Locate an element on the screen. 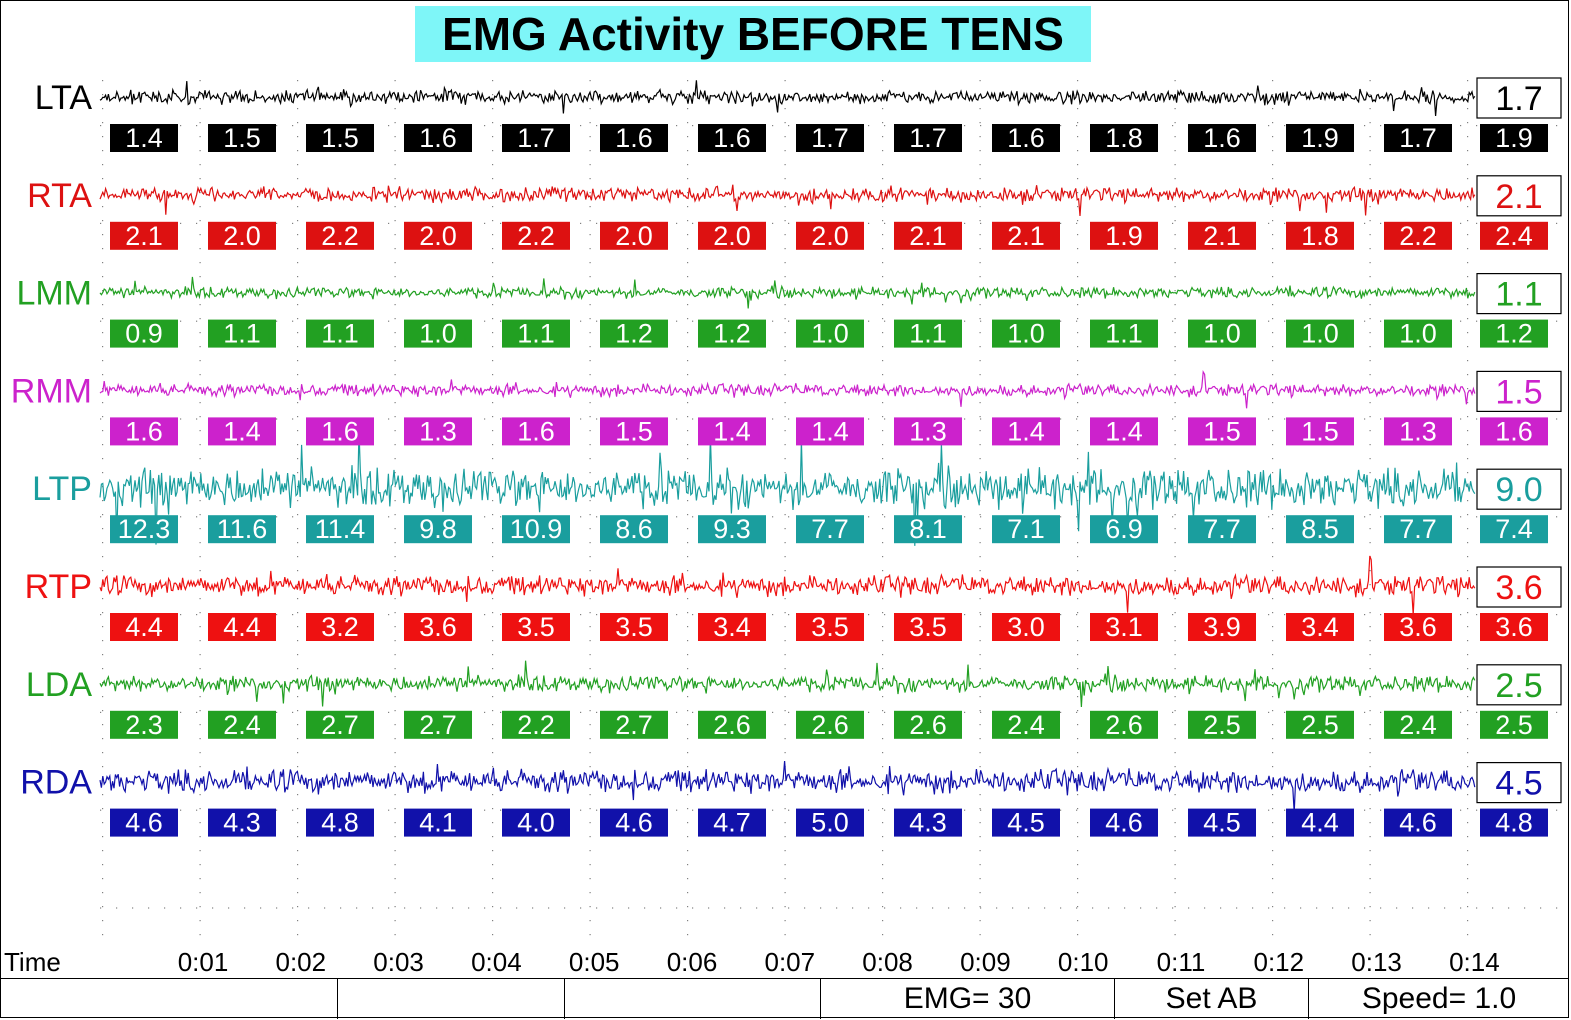  x-tick-label: 0:04 is located at coordinates (496, 962).